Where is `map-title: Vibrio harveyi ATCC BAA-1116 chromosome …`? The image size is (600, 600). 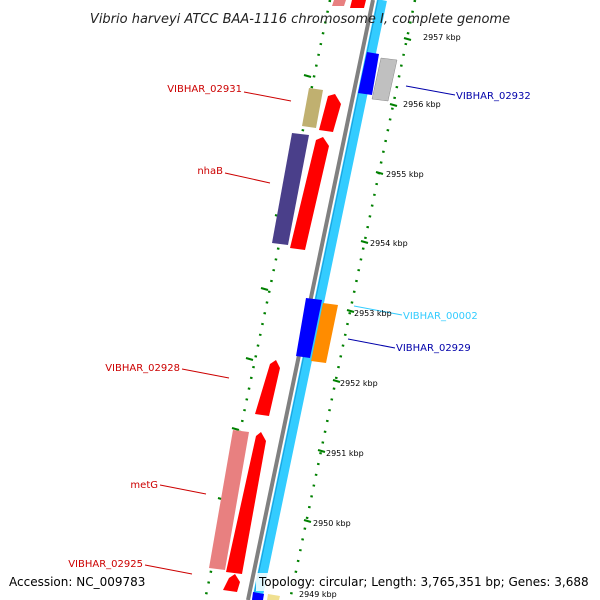 map-title: Vibrio harveyi ATCC BAA-1116 chromosome … is located at coordinates (300, 19).